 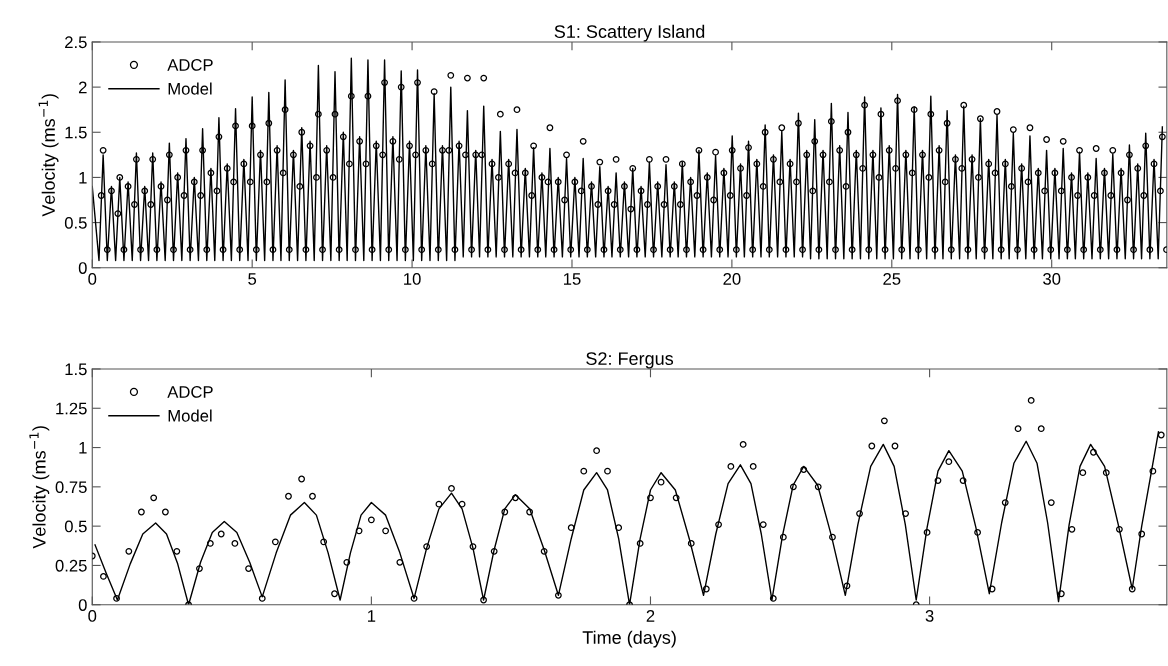 I want to click on x-tick-label: 3, so click(x=929, y=616).